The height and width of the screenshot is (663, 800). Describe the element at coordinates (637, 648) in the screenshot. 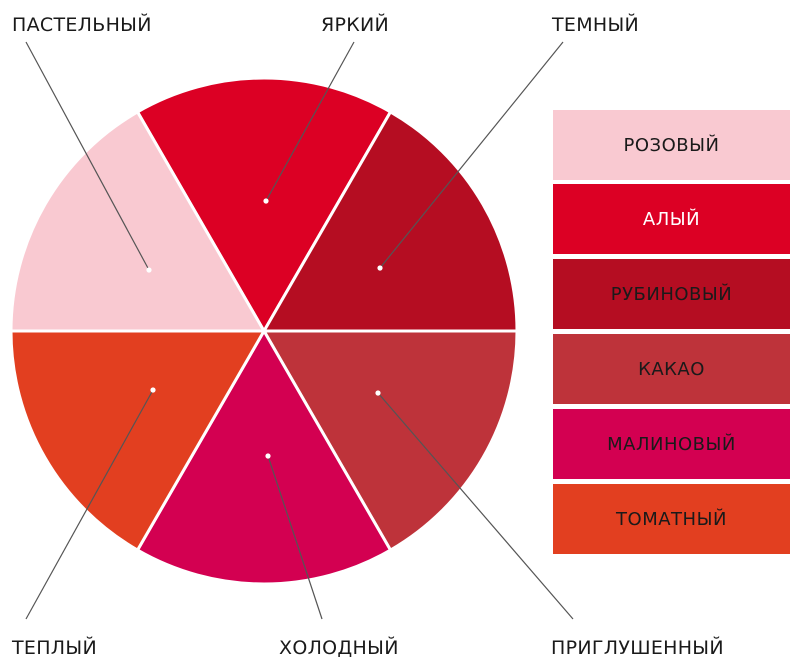

I see `label-muted: ПРИГЛУШЕННЫЙ` at that location.